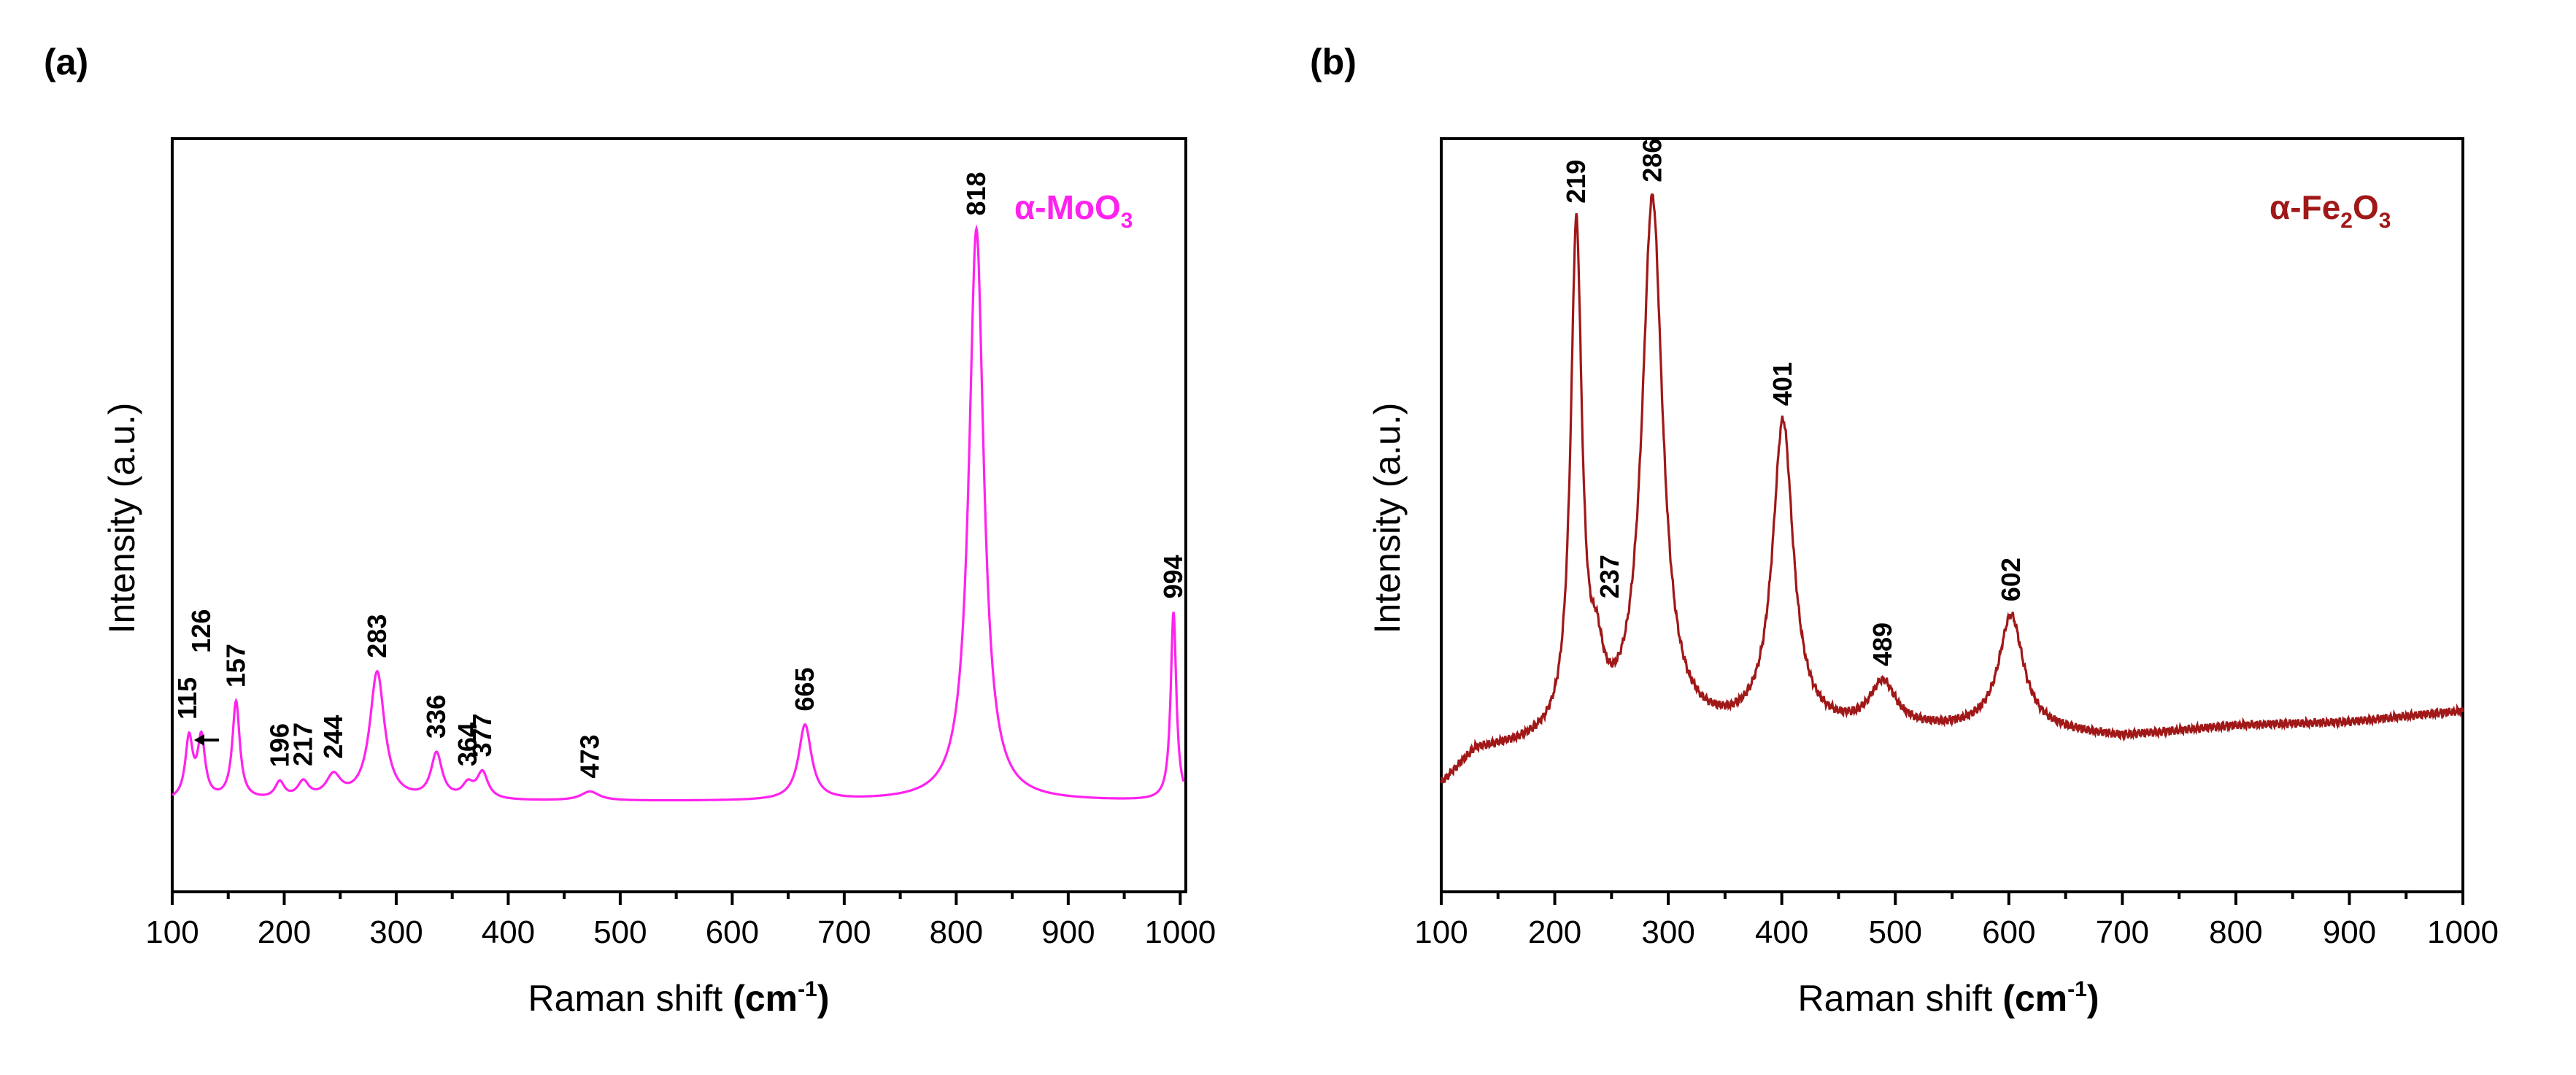  Describe the element at coordinates (1882, 644) in the screenshot. I see `peak-label: 489` at that location.